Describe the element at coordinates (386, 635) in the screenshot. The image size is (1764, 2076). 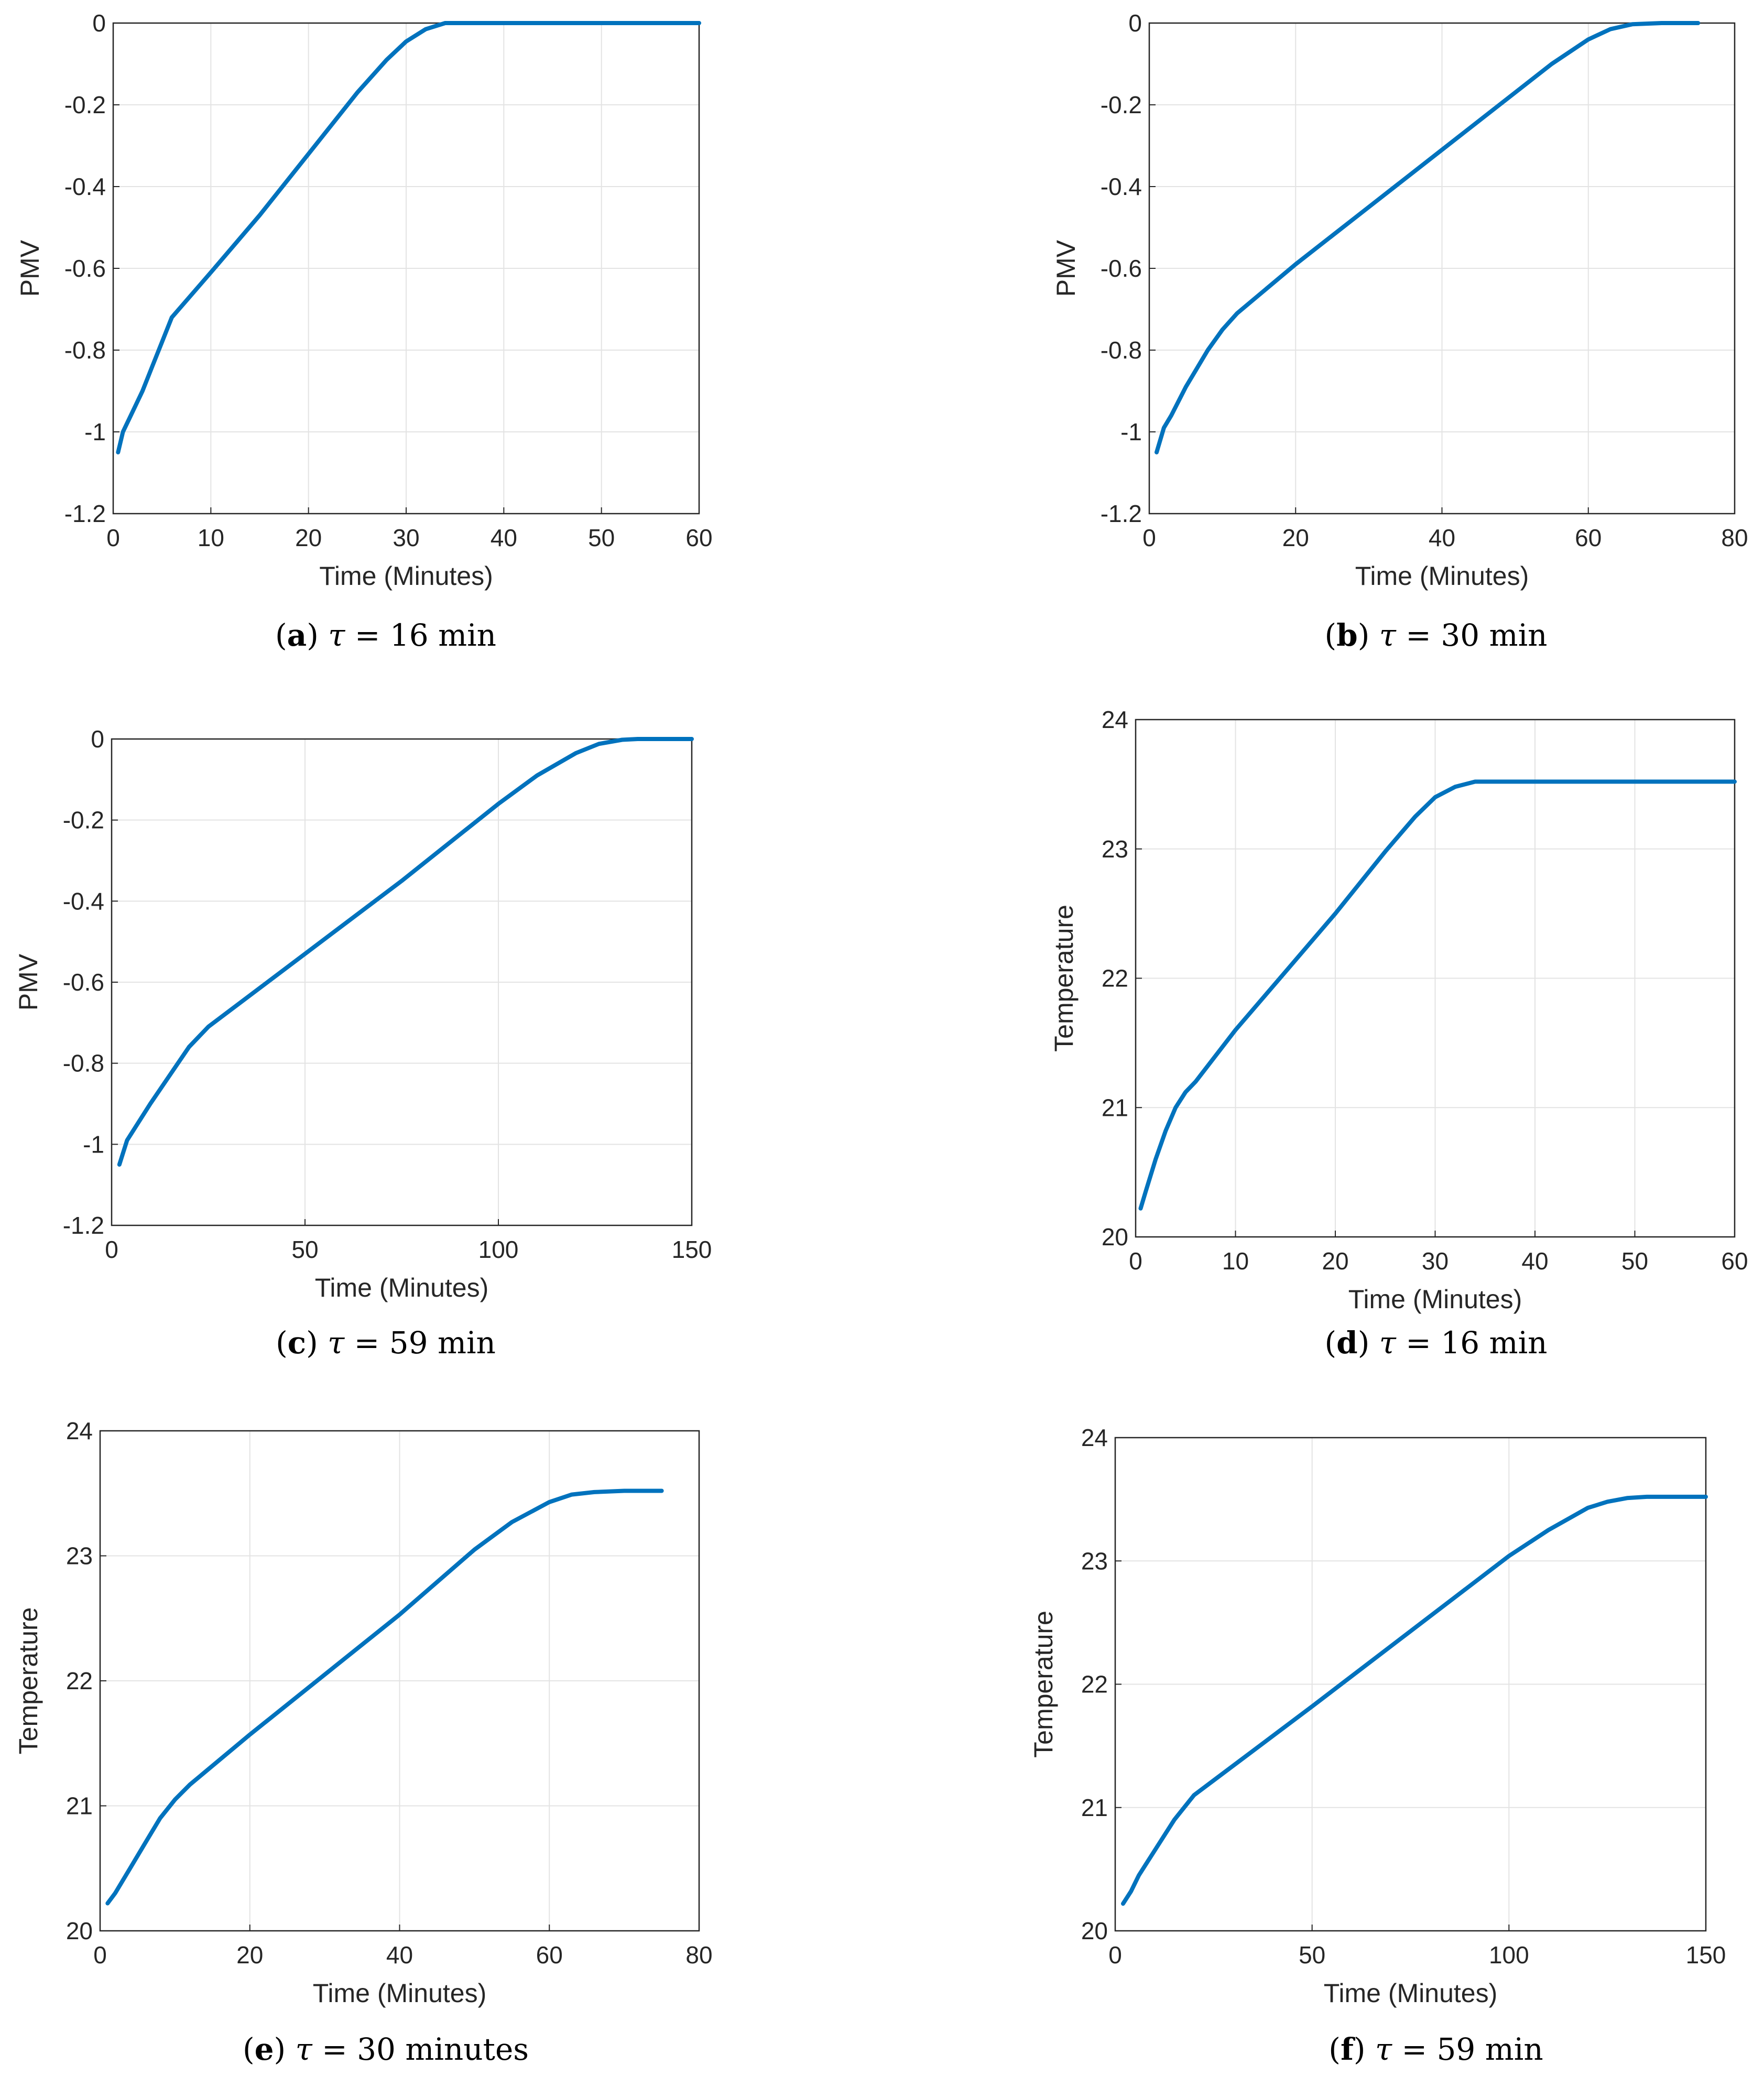
I see `caption-a: (a) τ = 16 min` at that location.